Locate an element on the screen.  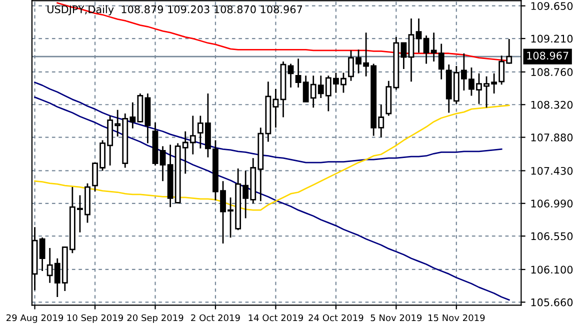
y-tick-label: 109.650 is located at coordinates (552, 6).